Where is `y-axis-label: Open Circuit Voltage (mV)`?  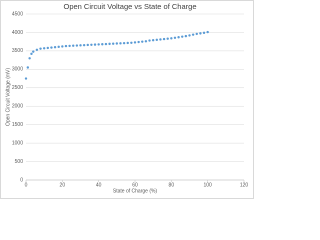 y-axis-label: Open Circuit Voltage (mV) is located at coordinates (8, 97).